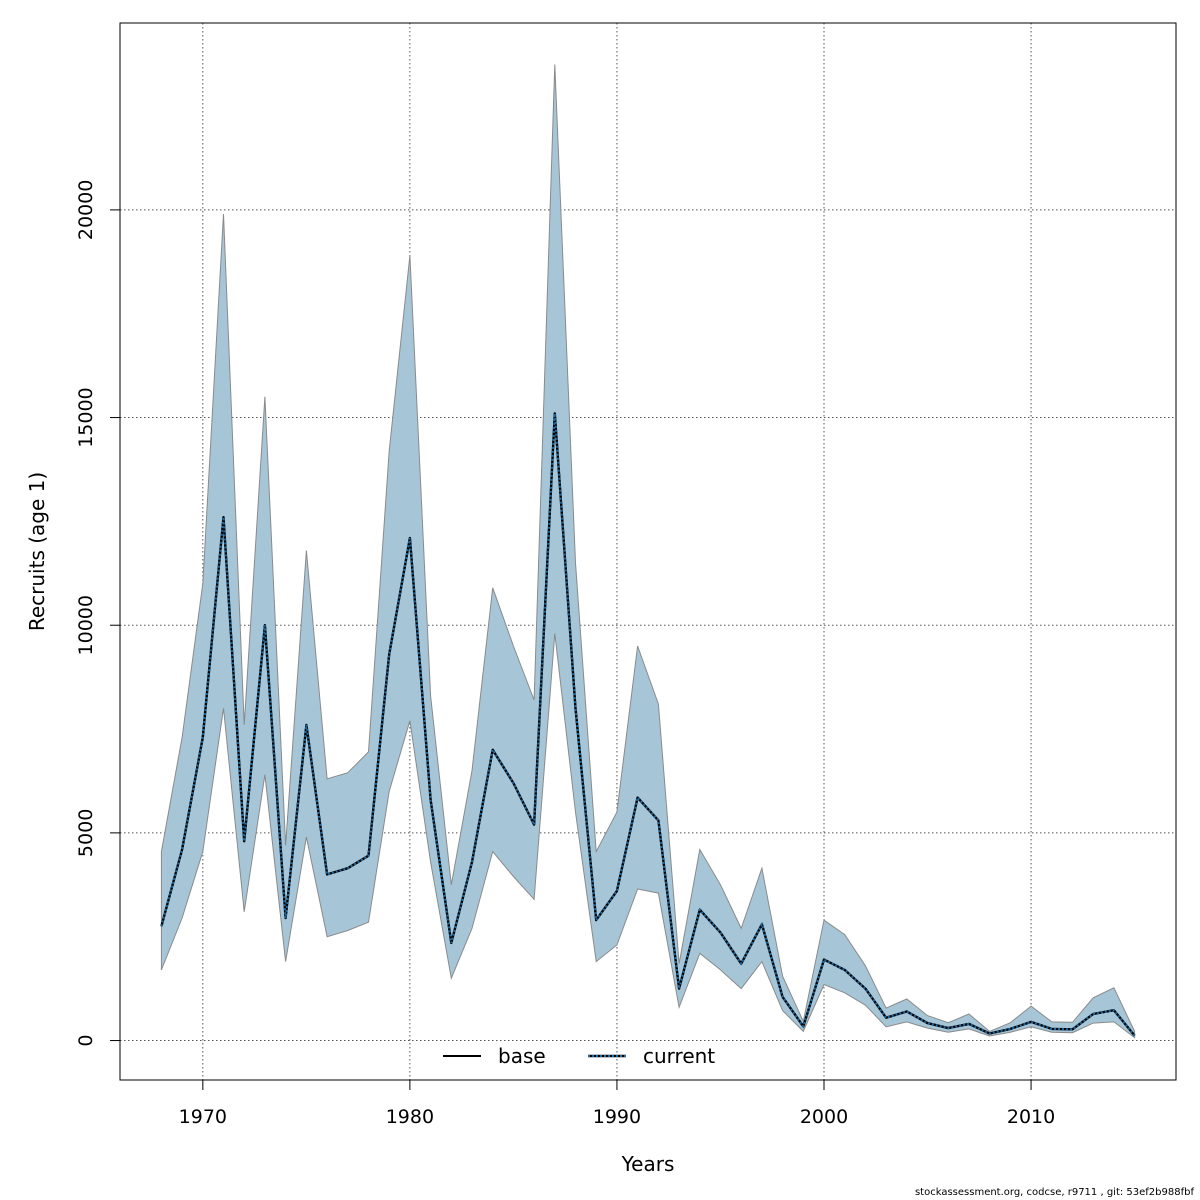  Describe the element at coordinates (579, 1056) in the screenshot. I see `legend: base current` at that location.